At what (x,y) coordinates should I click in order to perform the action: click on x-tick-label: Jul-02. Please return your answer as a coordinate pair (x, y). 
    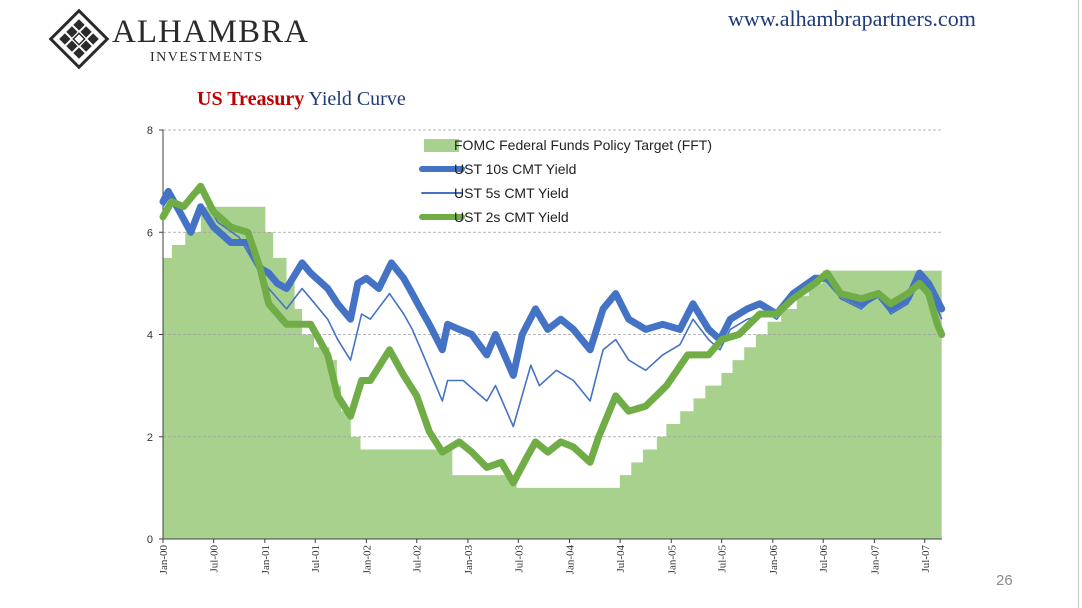
    Looking at the image, I should click on (418, 559).